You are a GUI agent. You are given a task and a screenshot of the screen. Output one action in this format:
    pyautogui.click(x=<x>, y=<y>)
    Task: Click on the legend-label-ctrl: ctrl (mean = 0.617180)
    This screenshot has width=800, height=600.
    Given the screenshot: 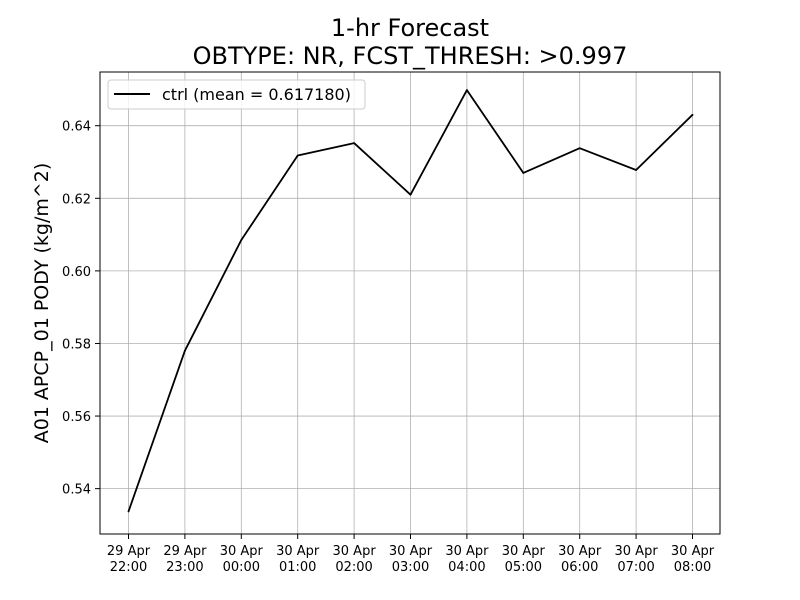 What is the action you would take?
    pyautogui.click(x=256, y=94)
    